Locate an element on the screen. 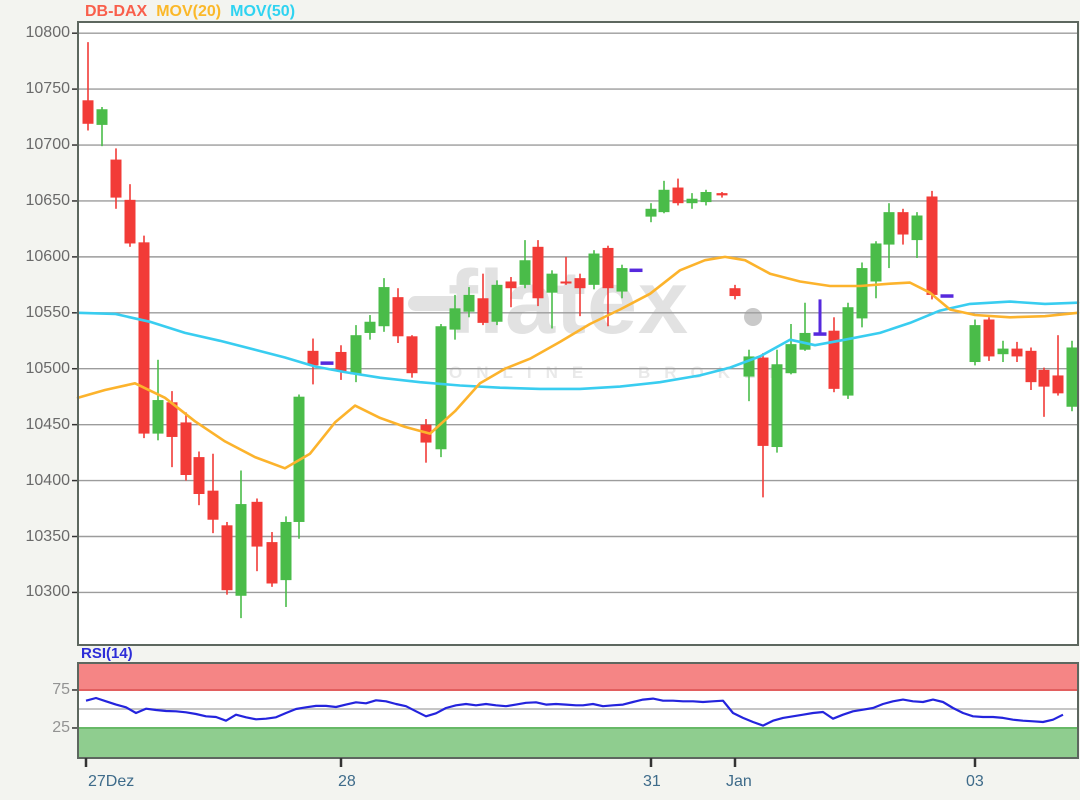  price-axis-label: 10550 is located at coordinates (48, 312).